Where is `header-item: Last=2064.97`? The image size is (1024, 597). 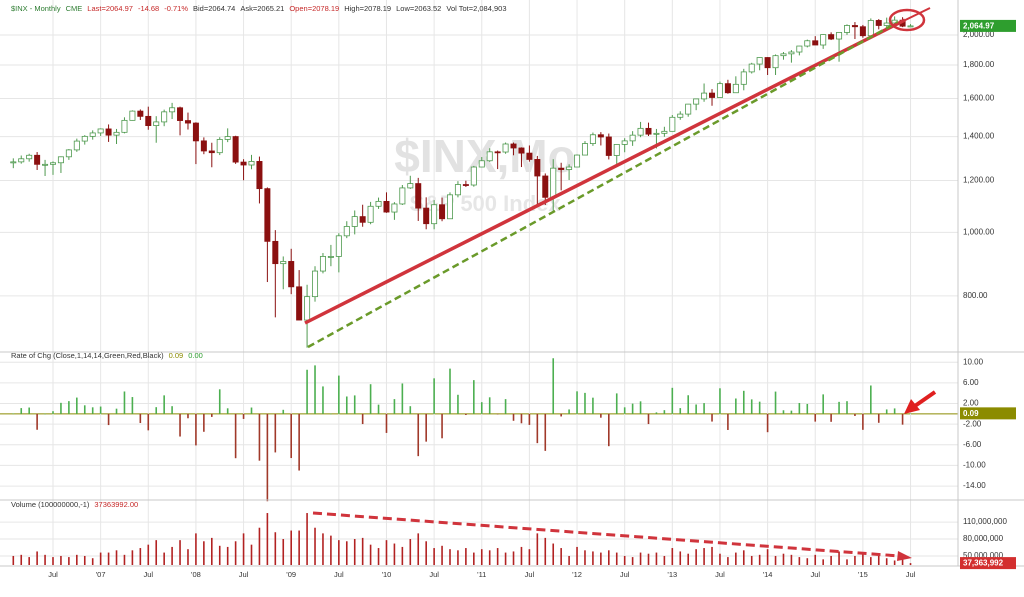 header-item: Last=2064.97 is located at coordinates (110, 8).